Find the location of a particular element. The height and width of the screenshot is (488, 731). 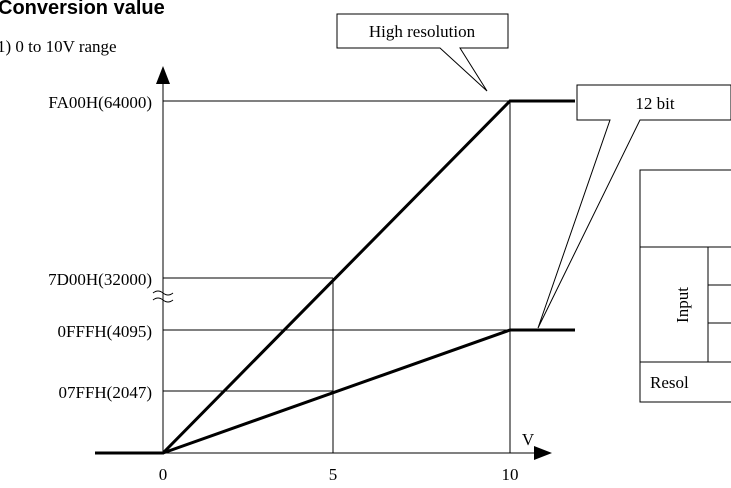

callout-text: High resolution is located at coordinates (422, 31).